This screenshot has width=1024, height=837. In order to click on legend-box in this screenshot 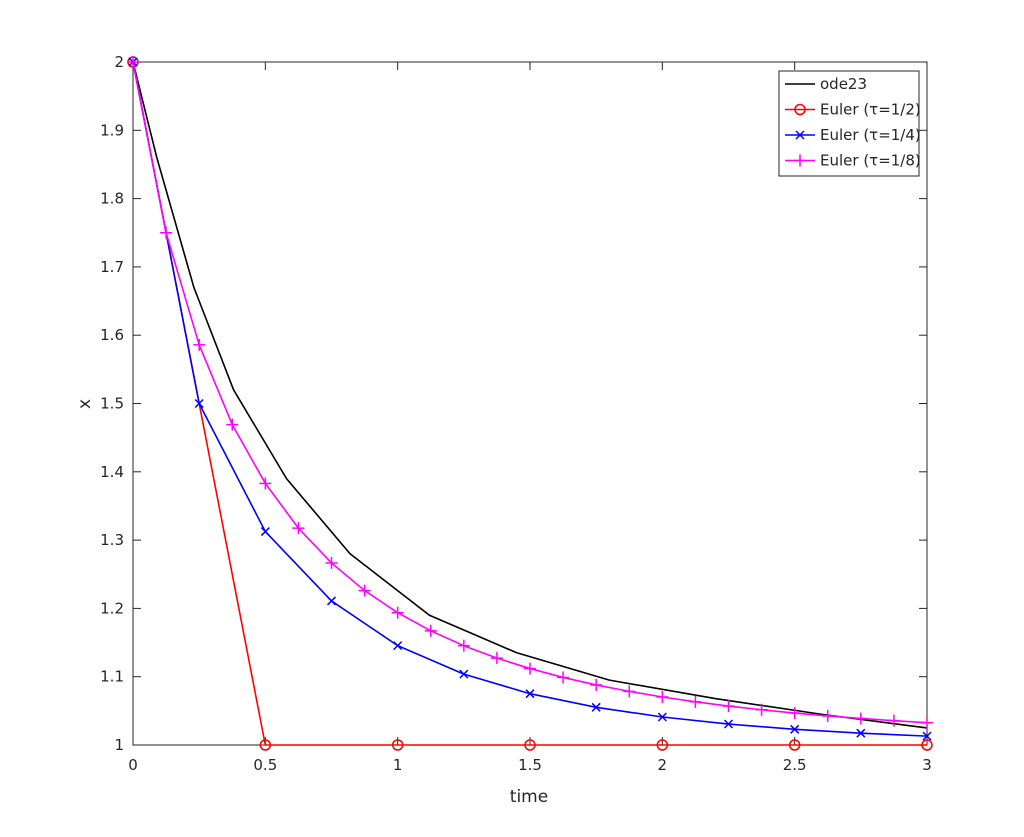, I will do `click(849, 123)`.